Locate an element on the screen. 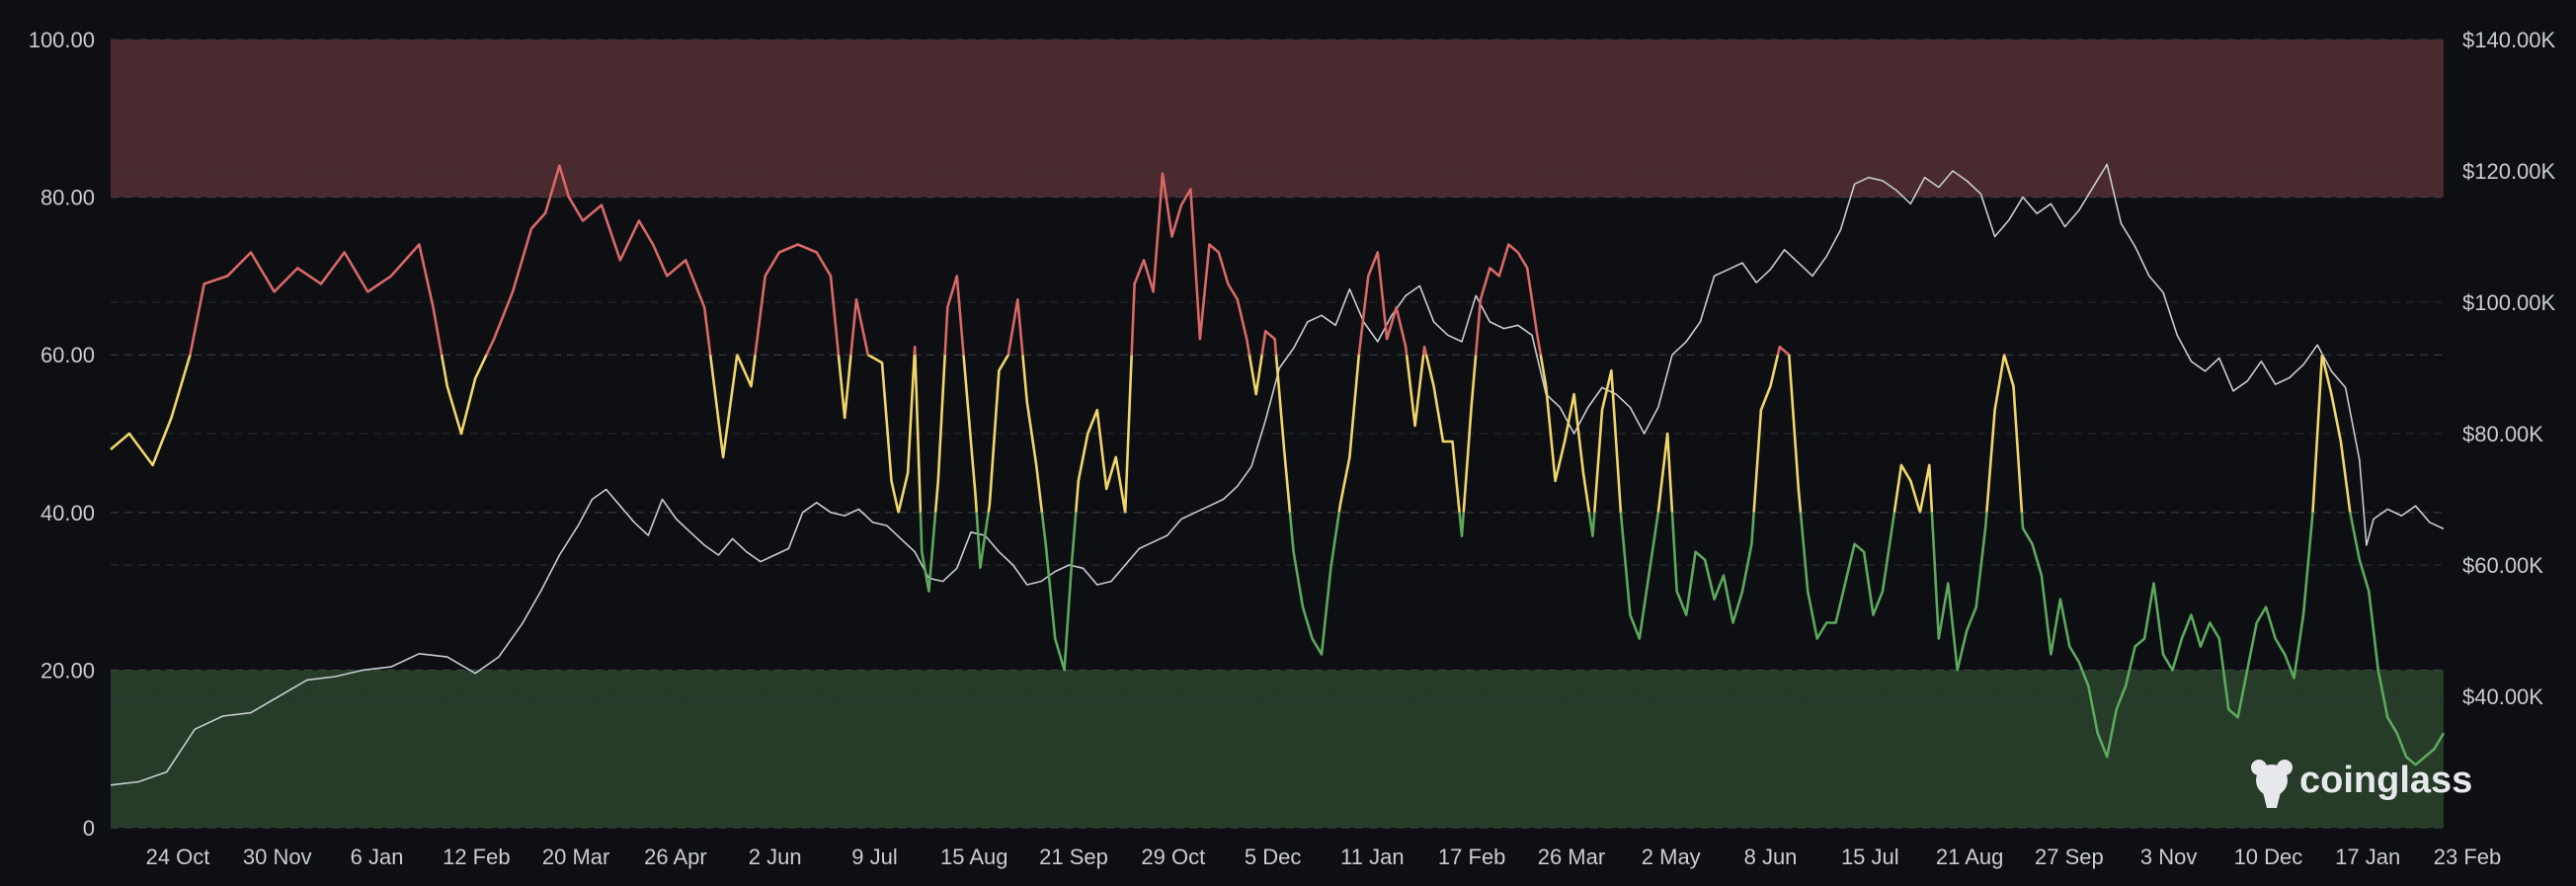 The image size is (2576, 886). coinglass-logo-icon is located at coordinates (2272, 784).